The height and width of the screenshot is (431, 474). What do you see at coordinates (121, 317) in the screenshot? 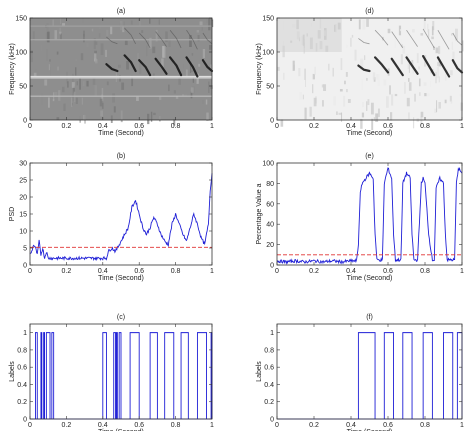
I see `panel-title: (c)` at bounding box center [121, 317].